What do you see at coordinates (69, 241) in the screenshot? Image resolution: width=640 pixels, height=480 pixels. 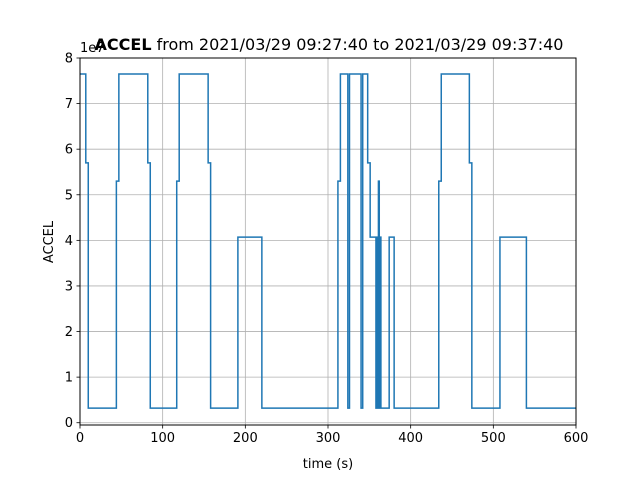 I see `y-tick-label: 4` at bounding box center [69, 241].